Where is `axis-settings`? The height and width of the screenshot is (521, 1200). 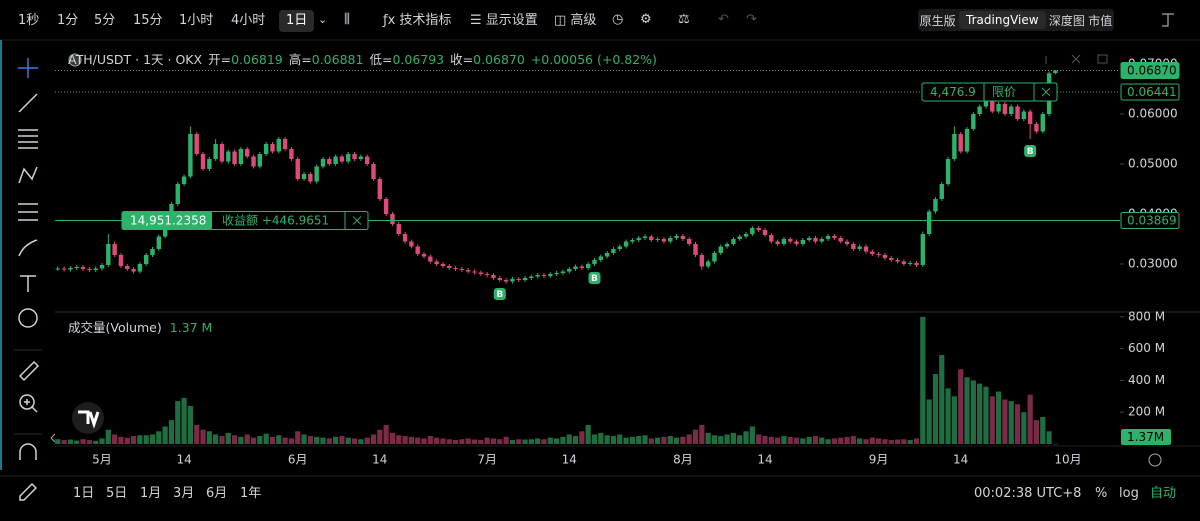
axis-settings is located at coordinates (1155, 460).